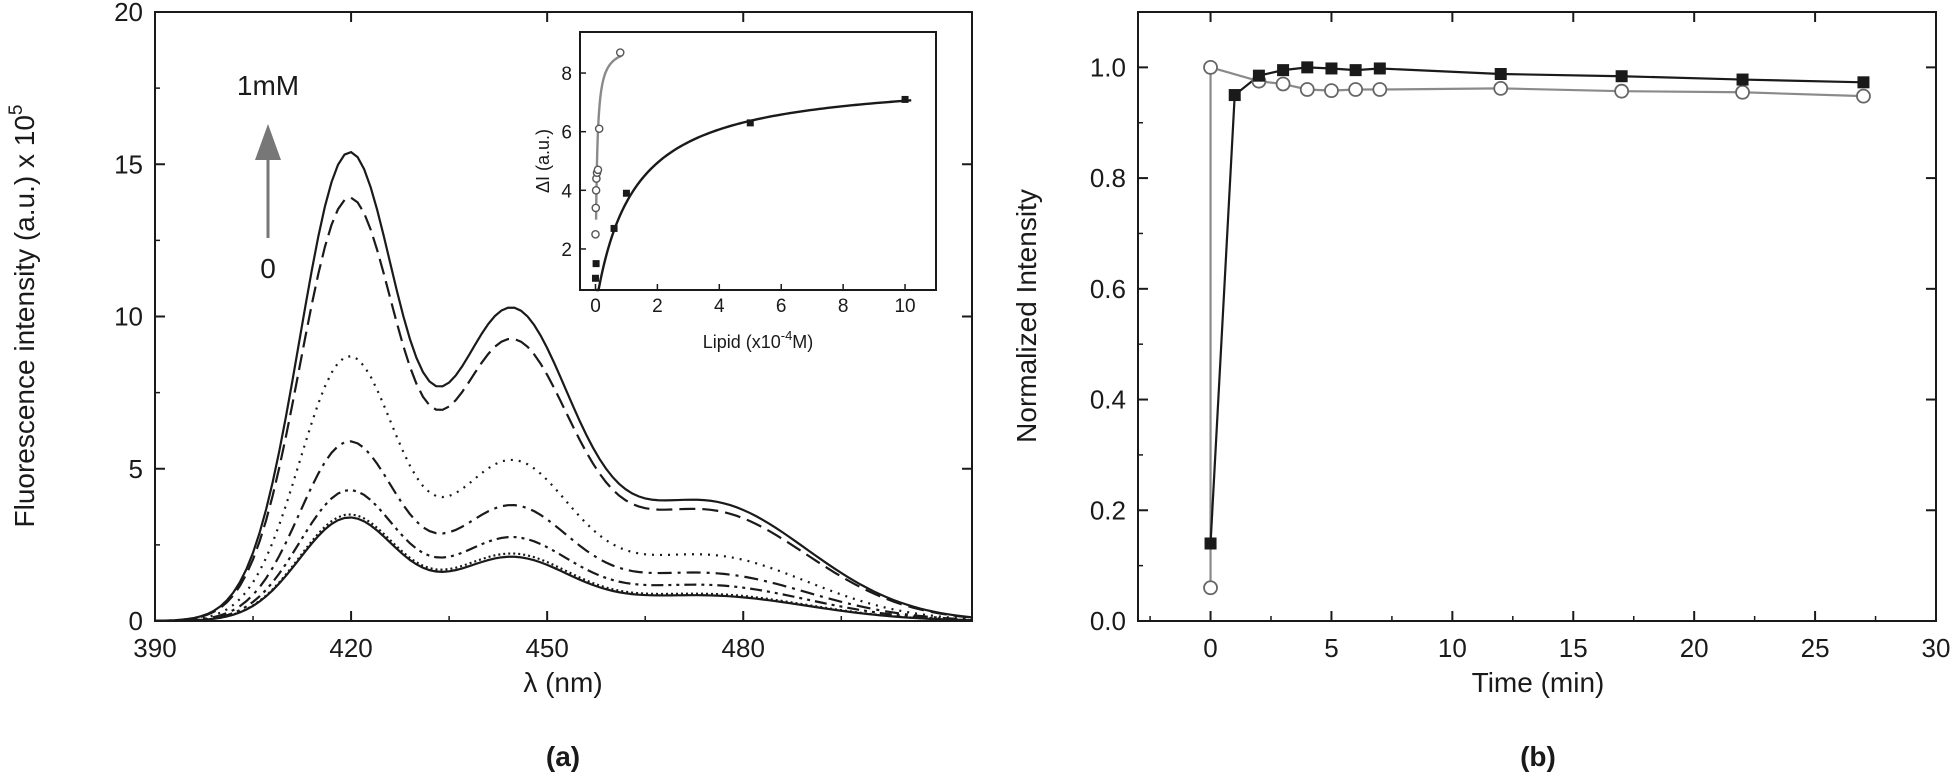  Describe the element at coordinates (546, 648) in the screenshot. I see `x-tick-label: 450` at that location.